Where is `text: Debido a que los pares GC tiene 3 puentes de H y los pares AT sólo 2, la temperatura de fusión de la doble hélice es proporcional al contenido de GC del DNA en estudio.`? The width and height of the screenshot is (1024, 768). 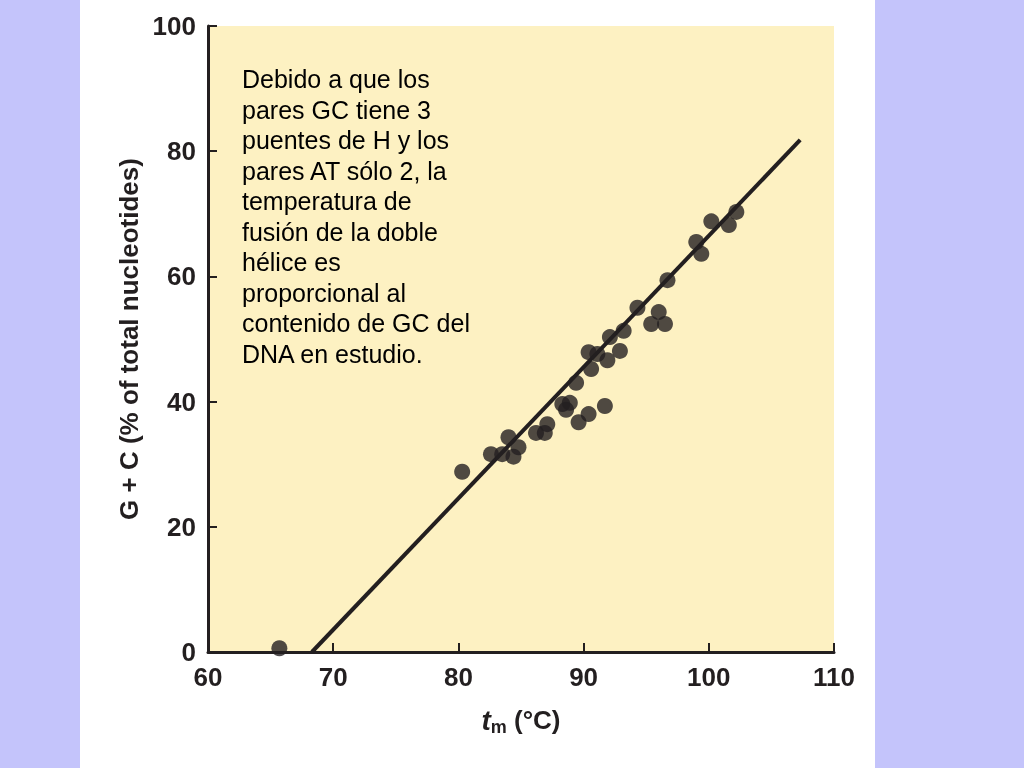 text: Debido a que los pares GC tiene 3 puentes de H y los pares AT sólo 2, la temperatura de fusión de la doble hélice es proporcional al contenido de GC del DNA en estudio. is located at coordinates (356, 216).